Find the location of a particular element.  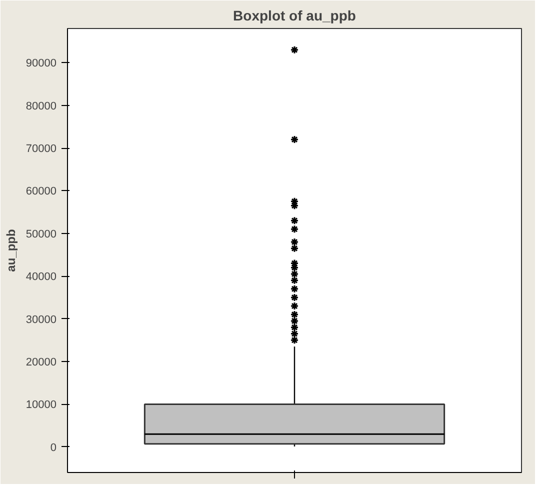

chart-title: Boxplot of au_ppb is located at coordinates (294, 16).